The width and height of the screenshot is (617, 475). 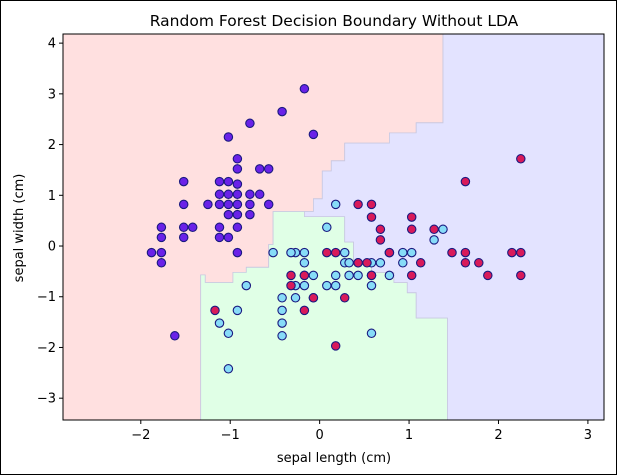 What do you see at coordinates (230, 435) in the screenshot?
I see `x-tick-label: −1` at bounding box center [230, 435].